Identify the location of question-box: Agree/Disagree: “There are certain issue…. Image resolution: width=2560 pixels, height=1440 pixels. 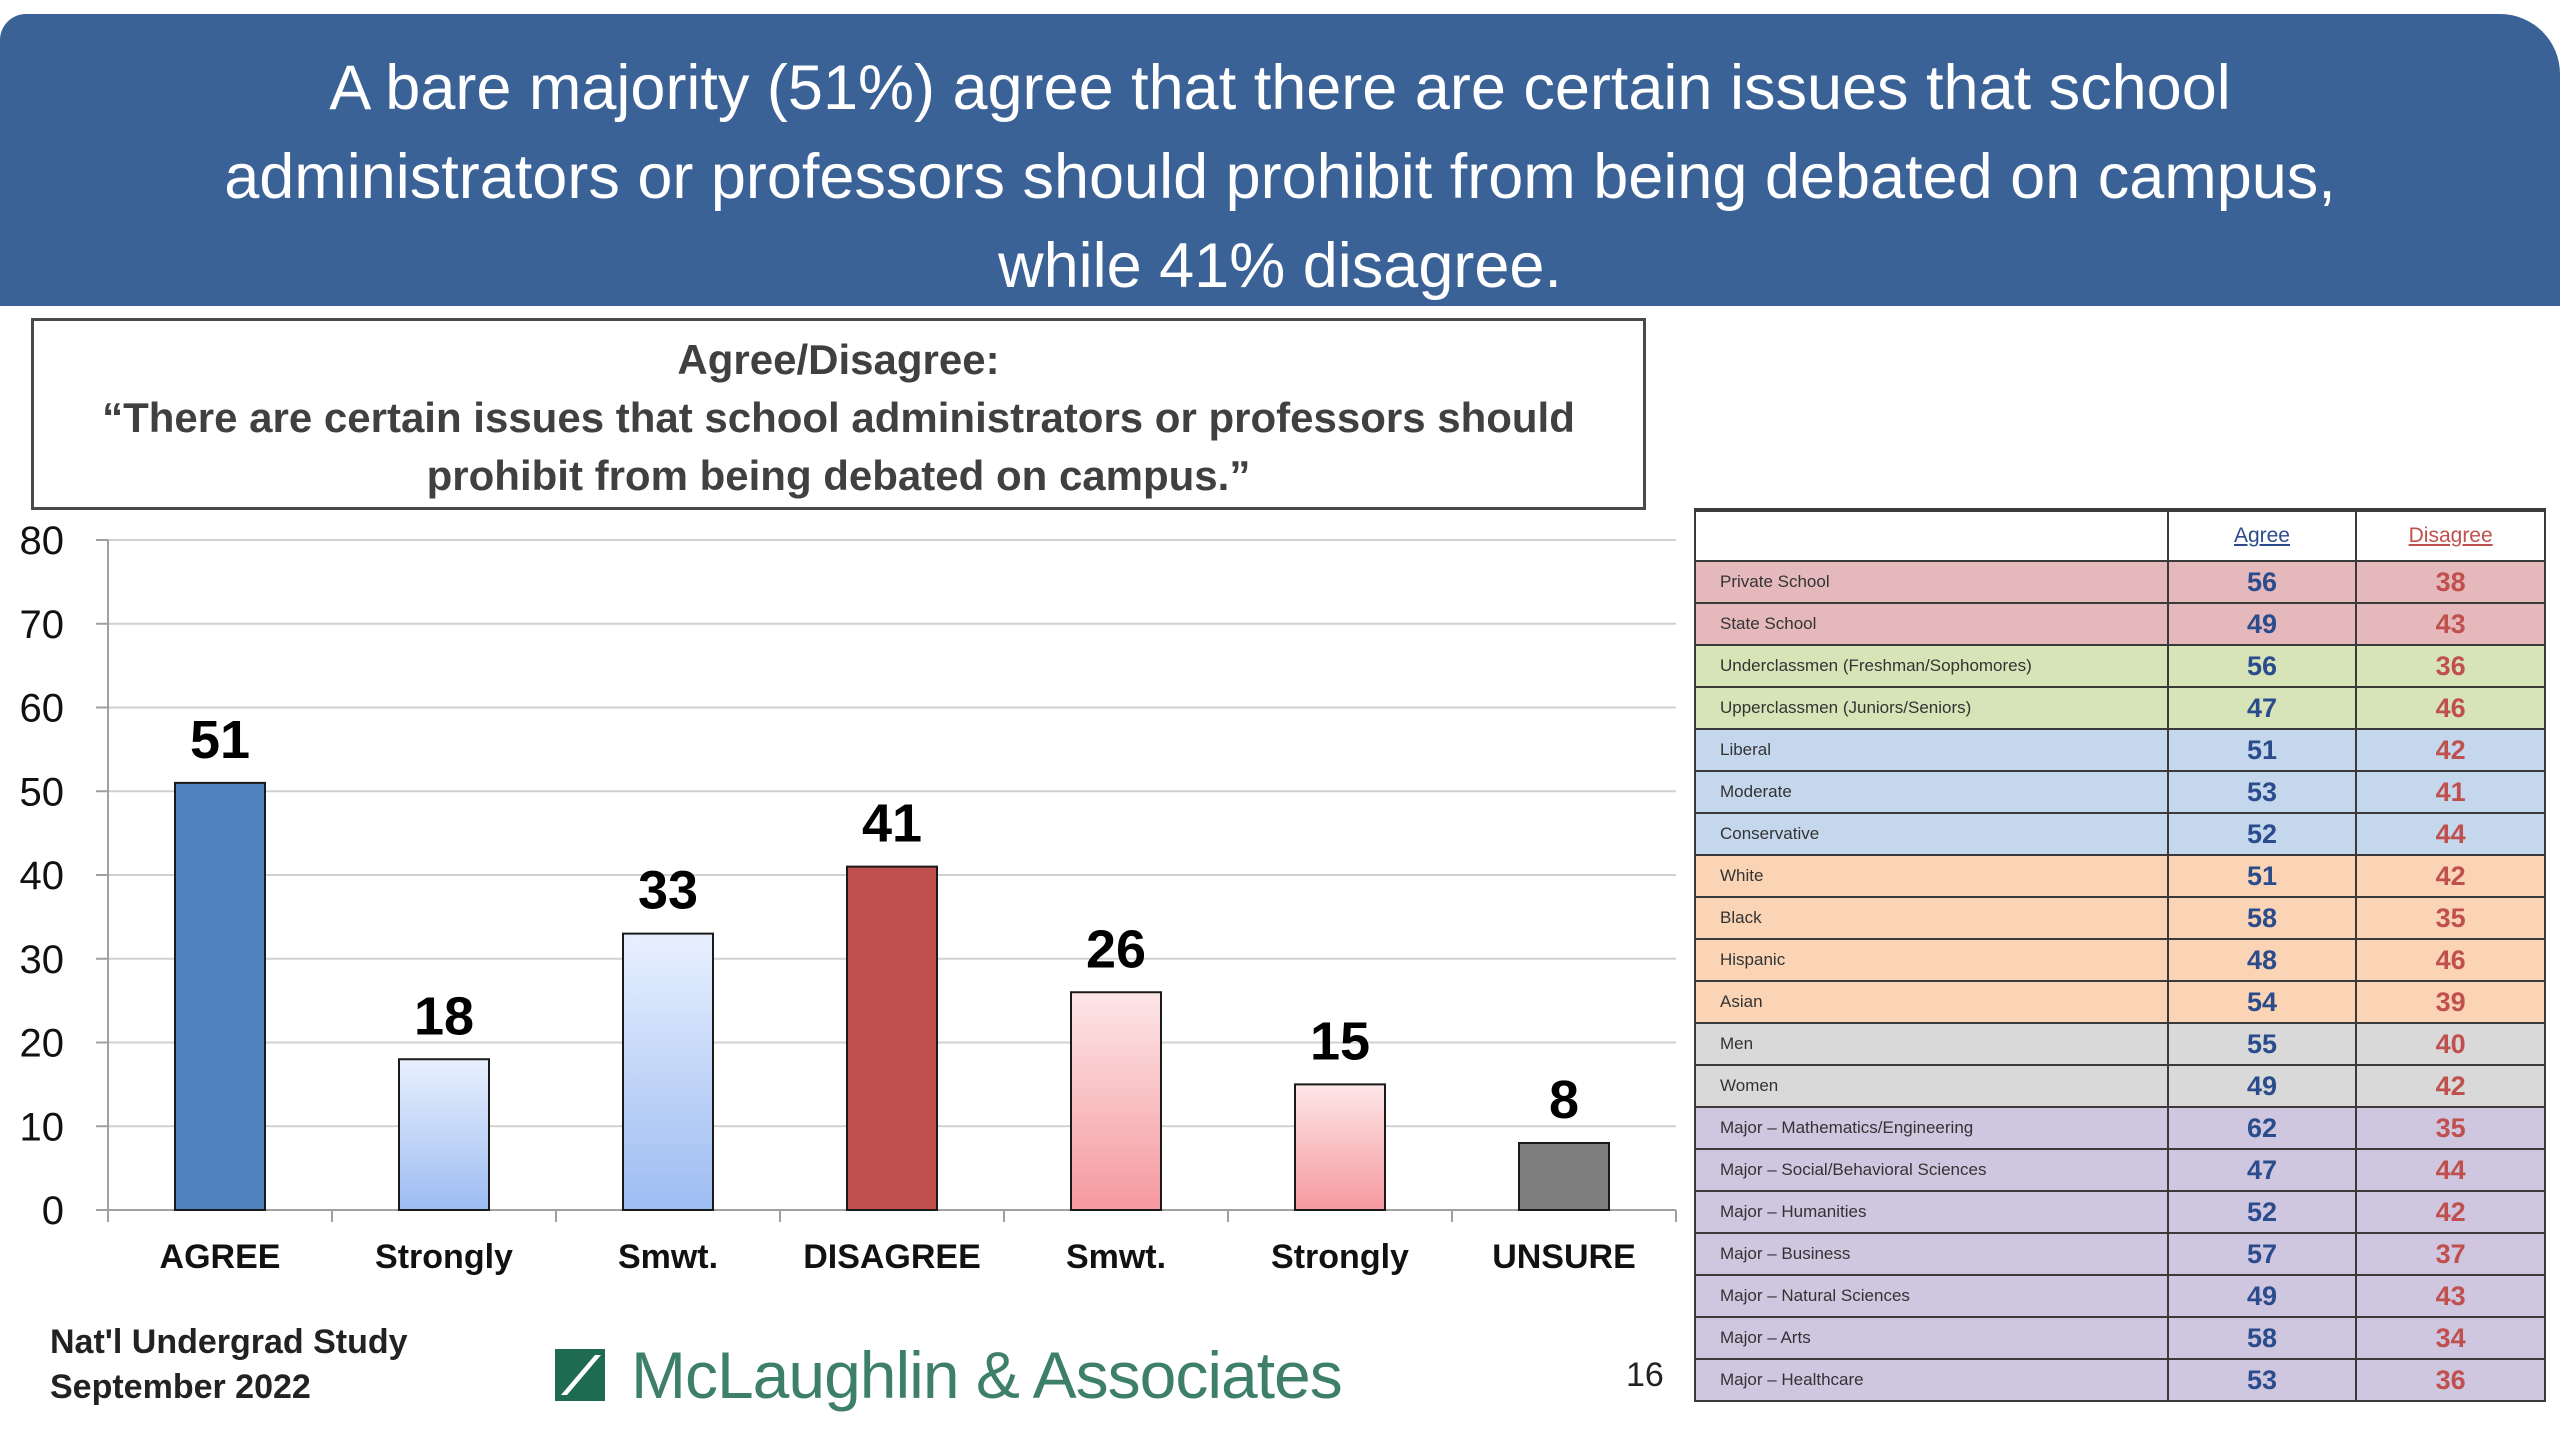
(838, 414).